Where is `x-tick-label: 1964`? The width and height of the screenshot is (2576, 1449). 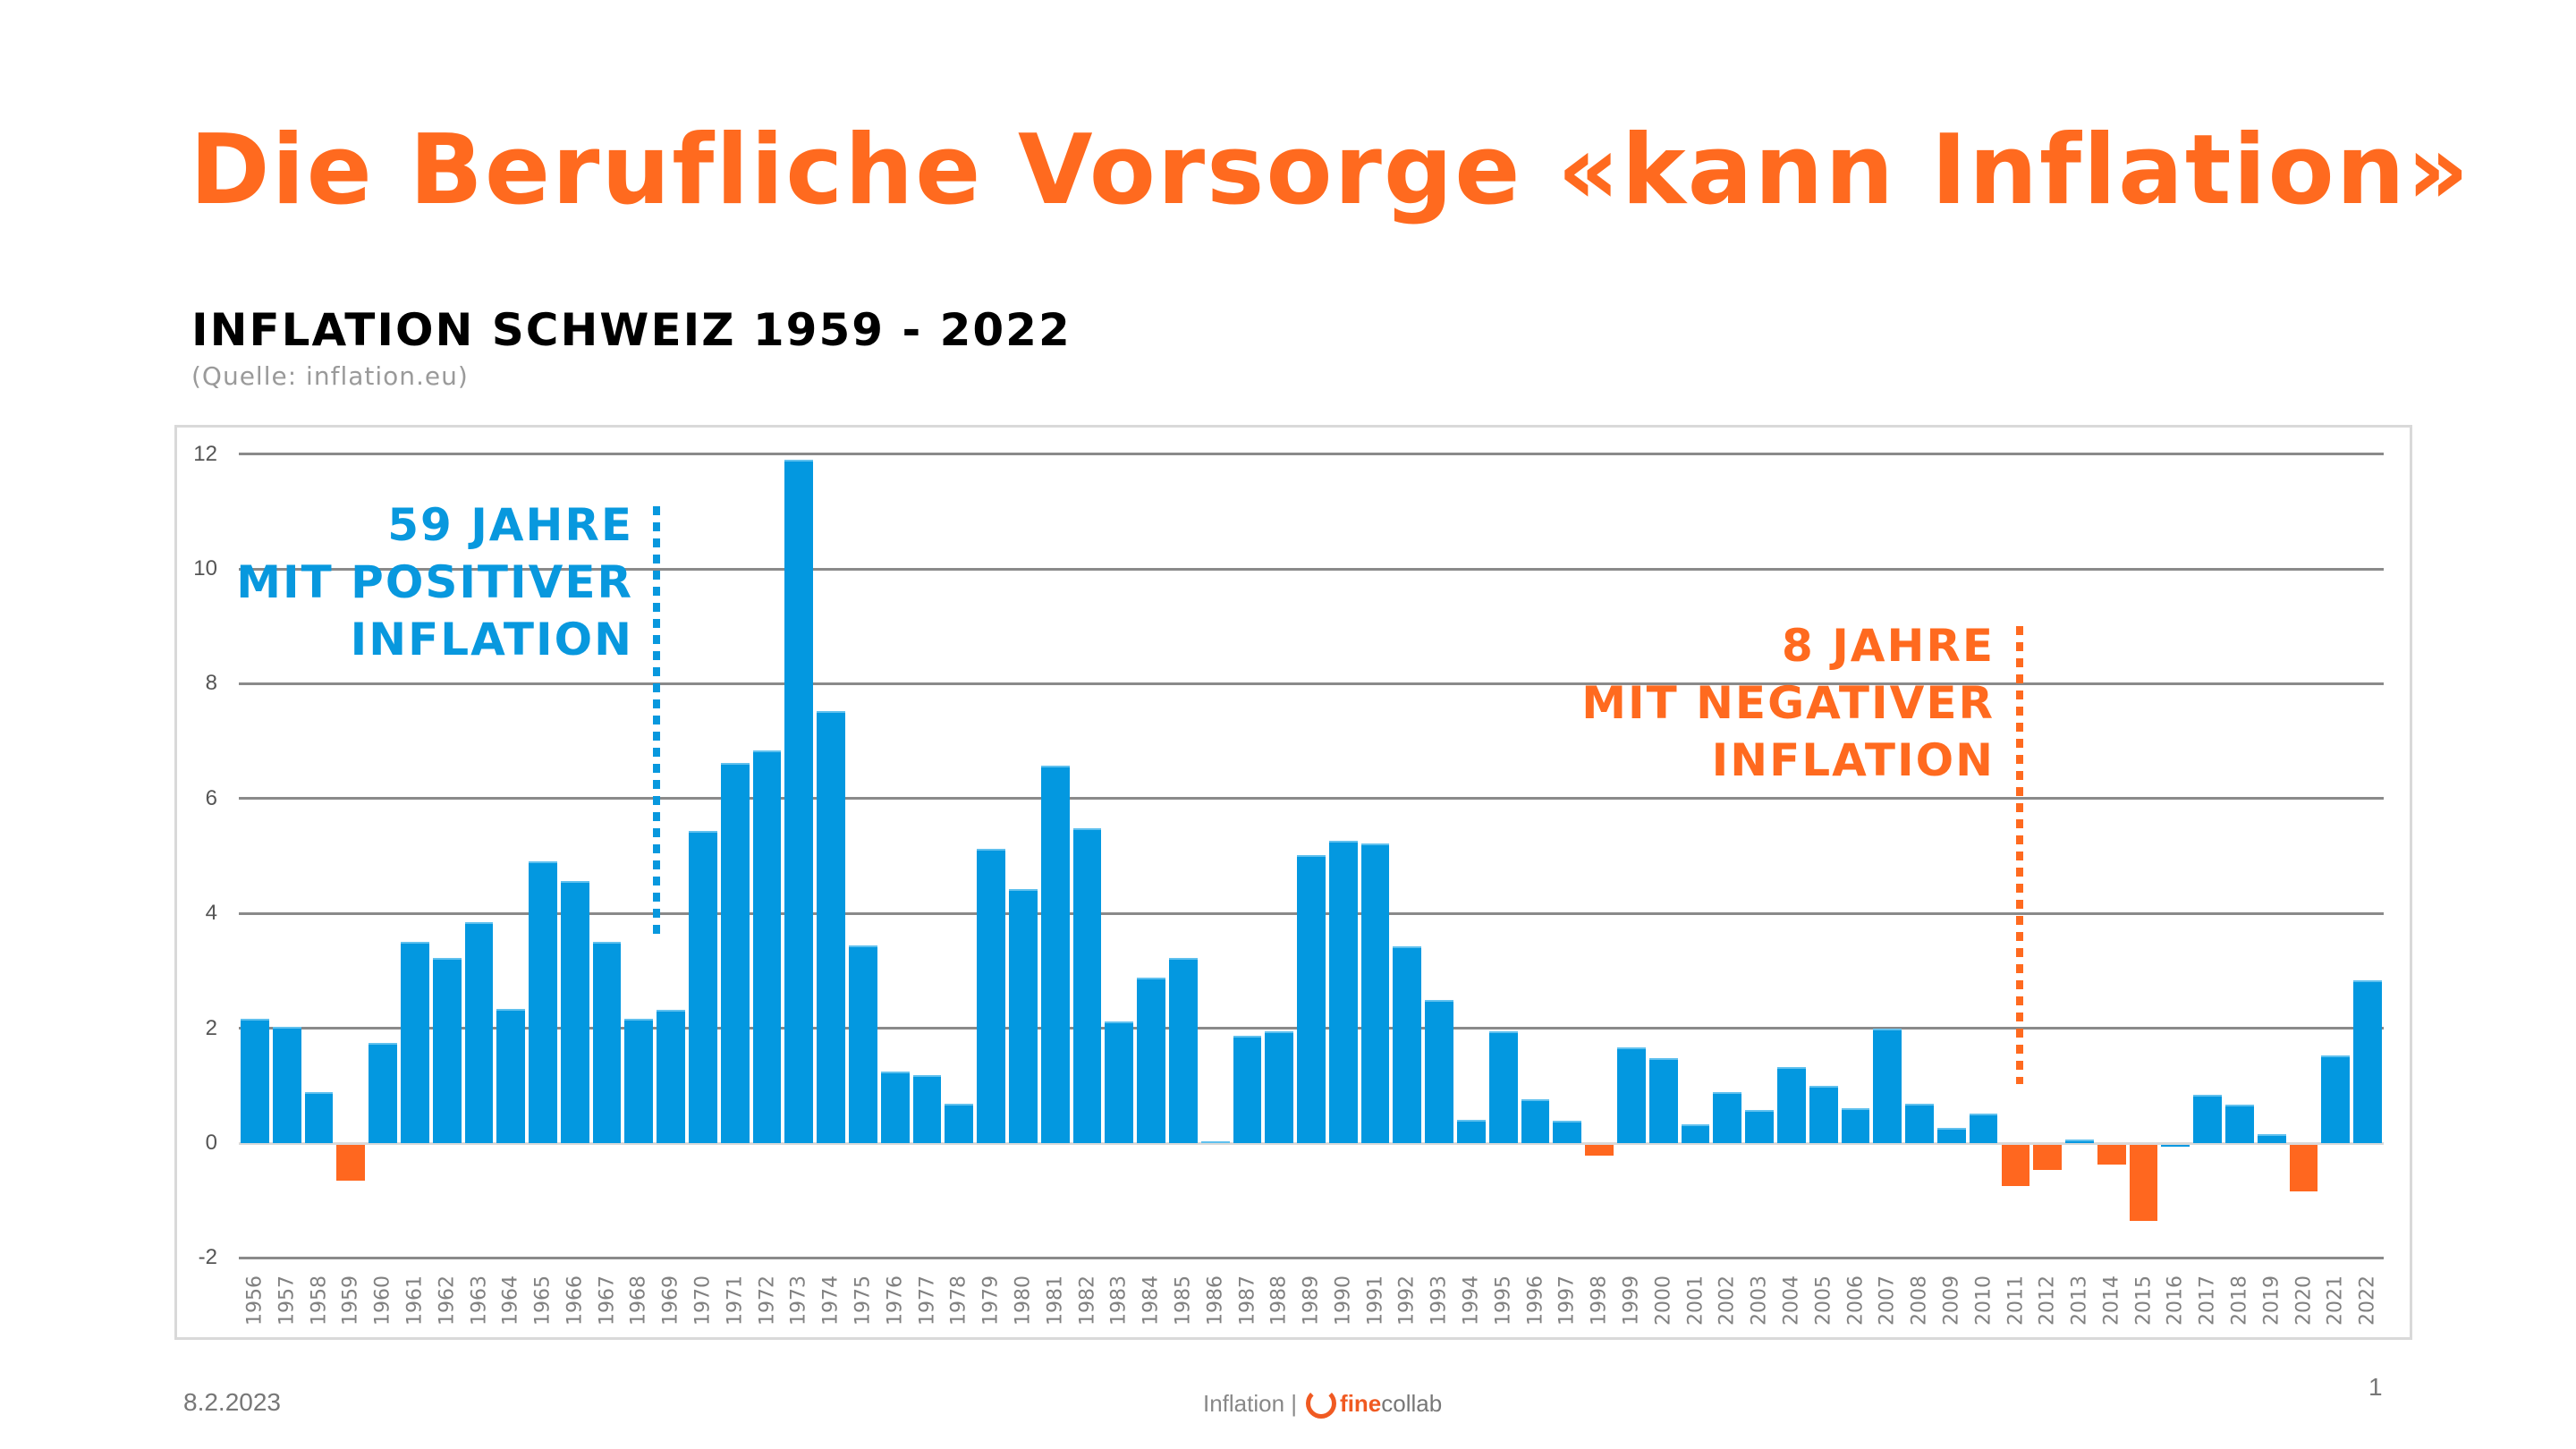 x-tick-label: 1964 is located at coordinates (511, 1298).